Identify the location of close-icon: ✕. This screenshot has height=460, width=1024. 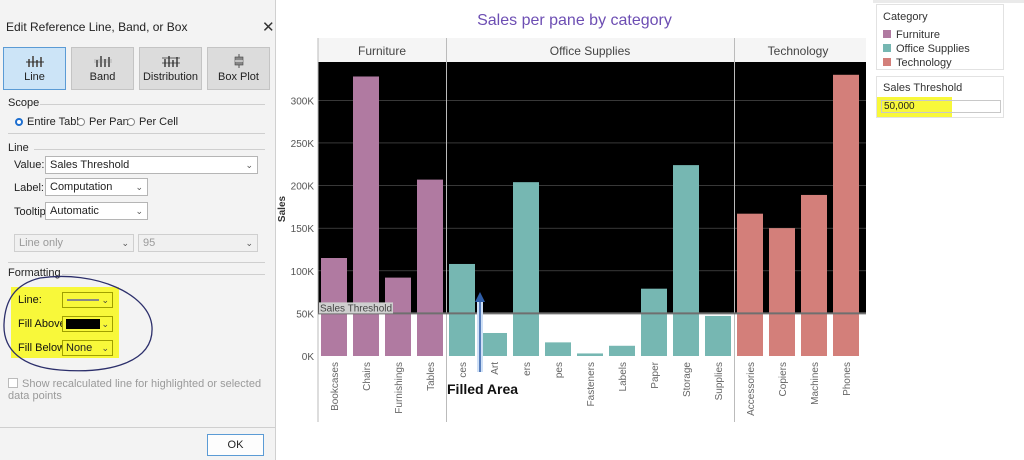
(268, 27).